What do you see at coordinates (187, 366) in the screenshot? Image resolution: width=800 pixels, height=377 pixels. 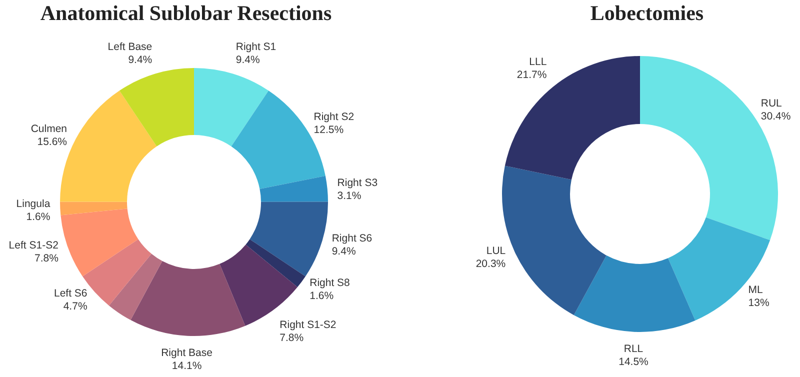 I see `data-label: 14.1%` at bounding box center [187, 366].